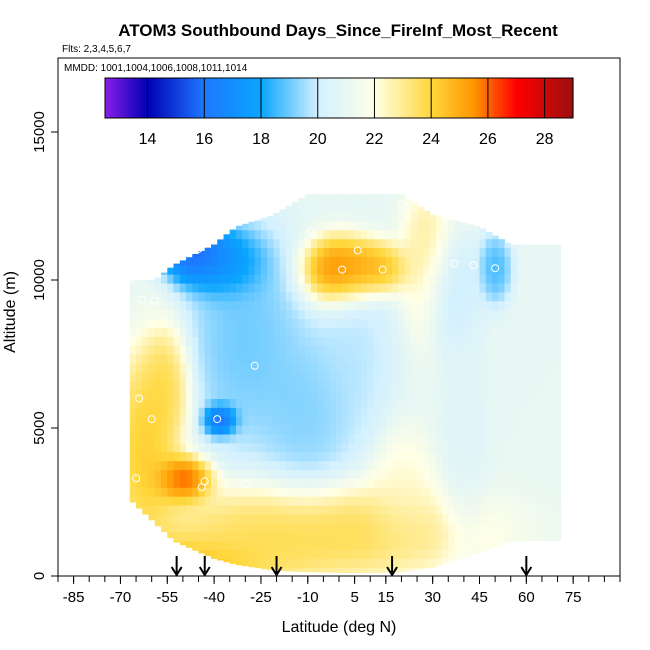 The width and height of the screenshot is (650, 650). Describe the element at coordinates (253, 98) in the screenshot. I see `colorbar-swatch` at that location.